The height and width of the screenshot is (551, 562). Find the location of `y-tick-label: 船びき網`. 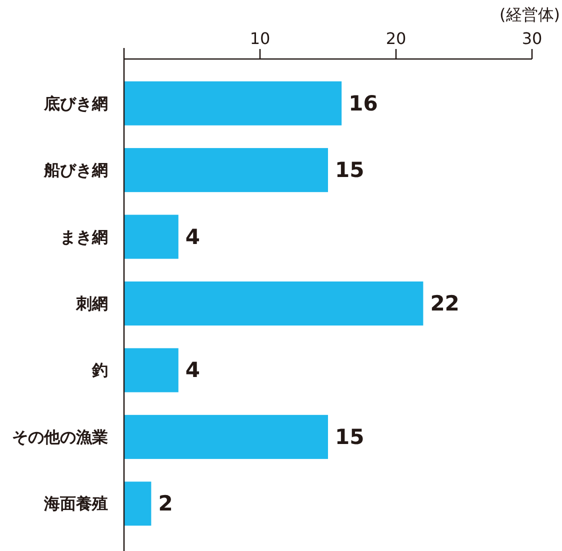

y-tick-label: 船びき網 is located at coordinates (75, 170).